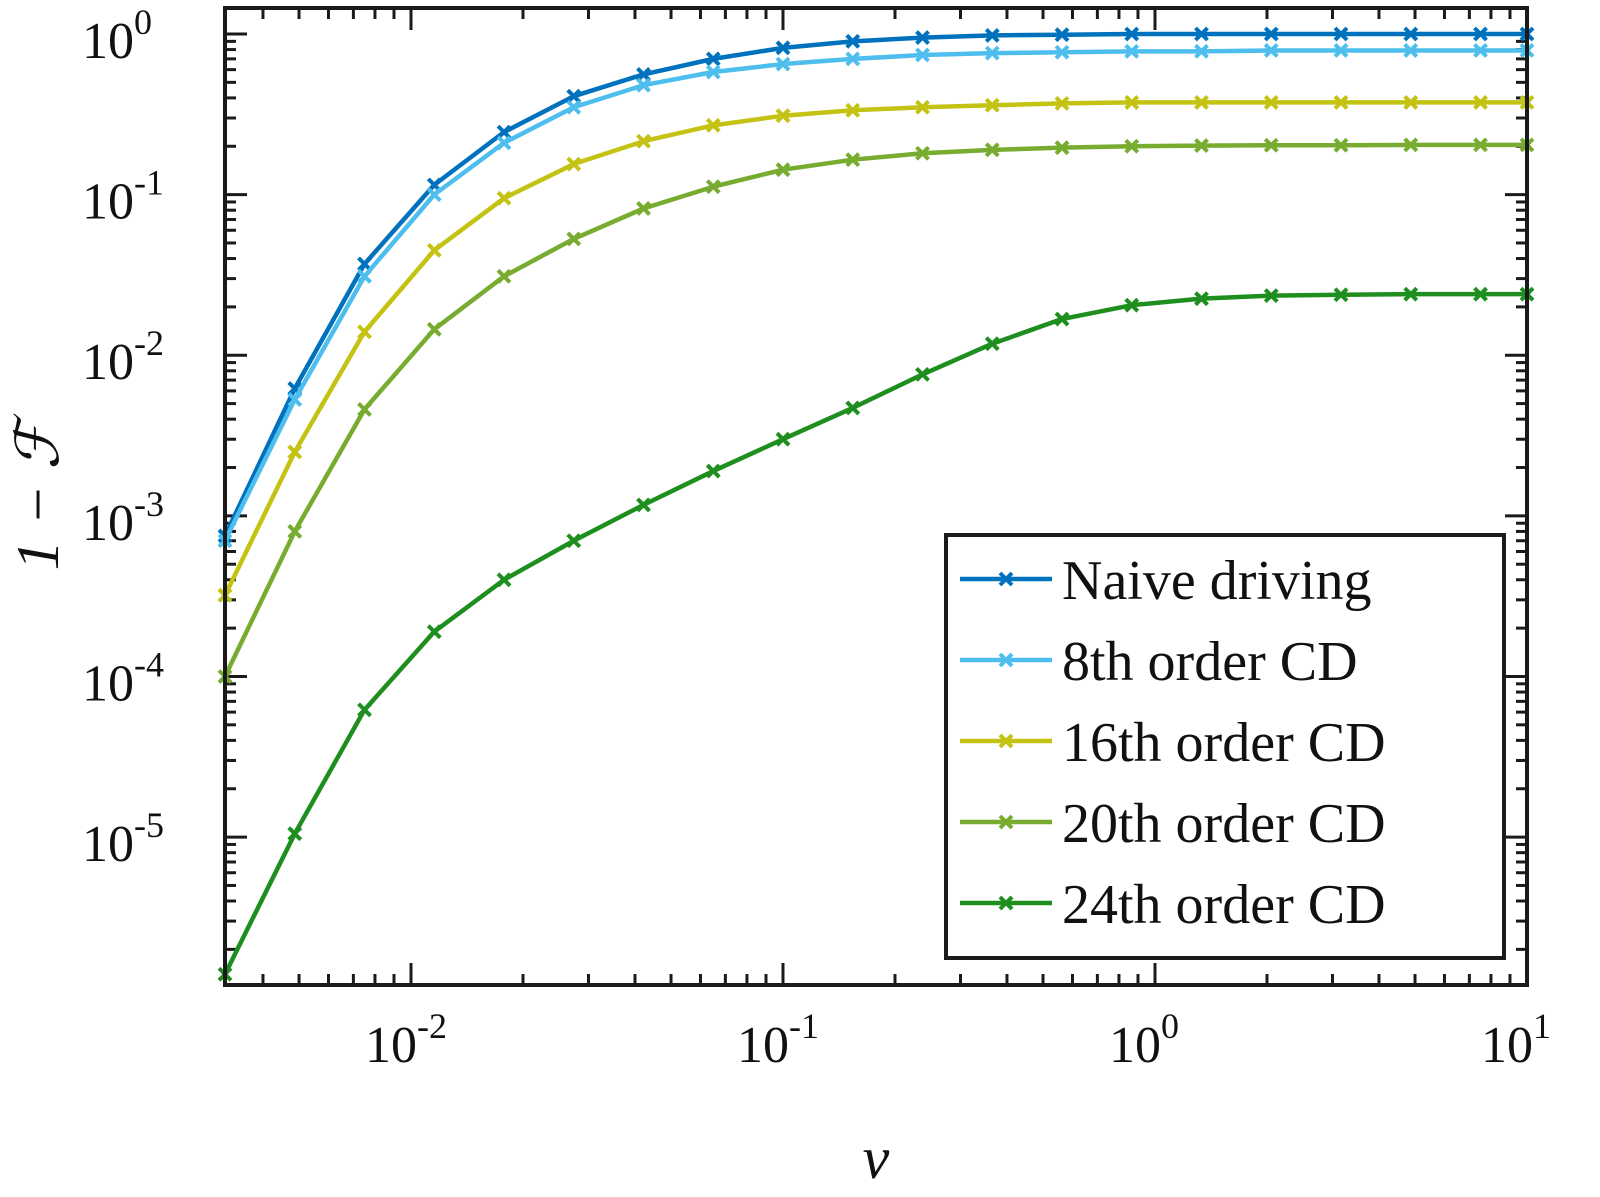 This screenshot has width=1600, height=1197. What do you see at coordinates (123, 197) in the screenshot?
I see `y-tick-label: 10⁻¹` at bounding box center [123, 197].